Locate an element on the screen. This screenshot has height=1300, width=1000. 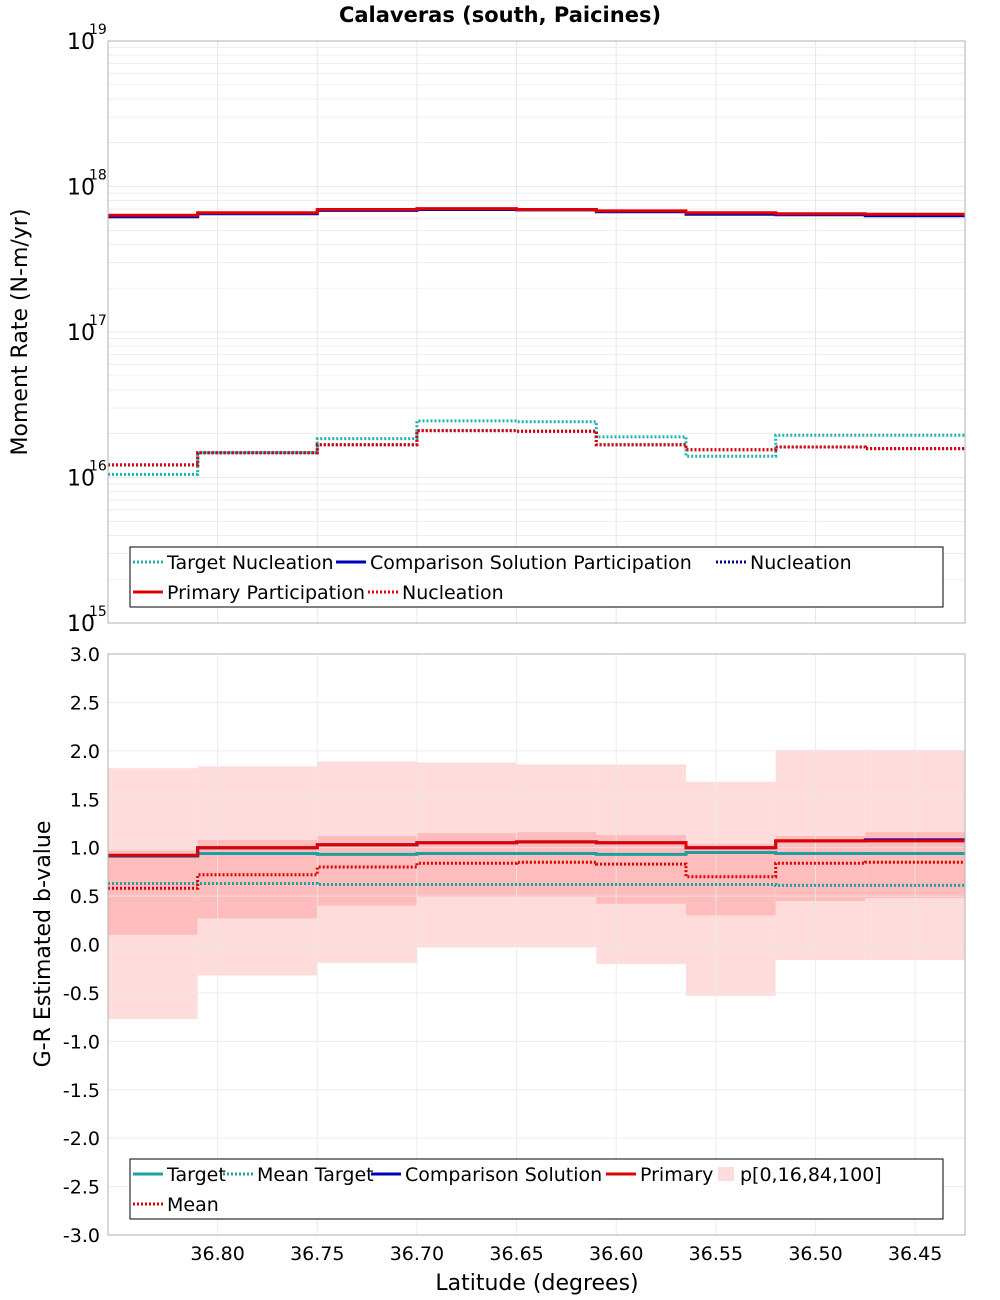
latitude-x-tick-label: 36.60 is located at coordinates (616, 1254).